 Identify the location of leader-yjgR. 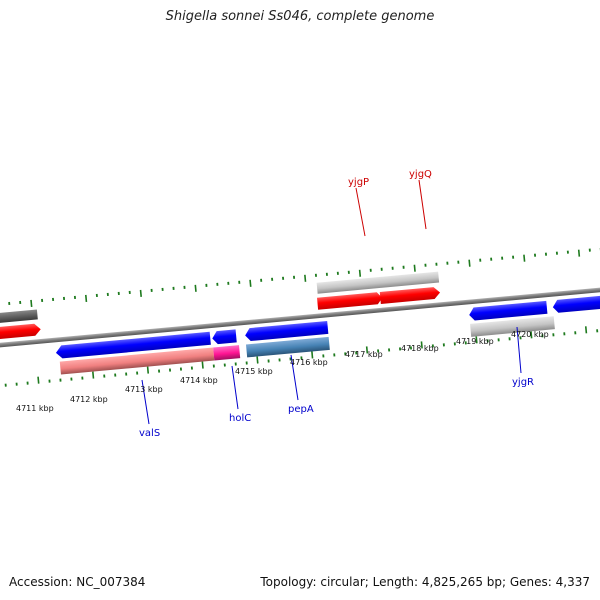
(519, 350).